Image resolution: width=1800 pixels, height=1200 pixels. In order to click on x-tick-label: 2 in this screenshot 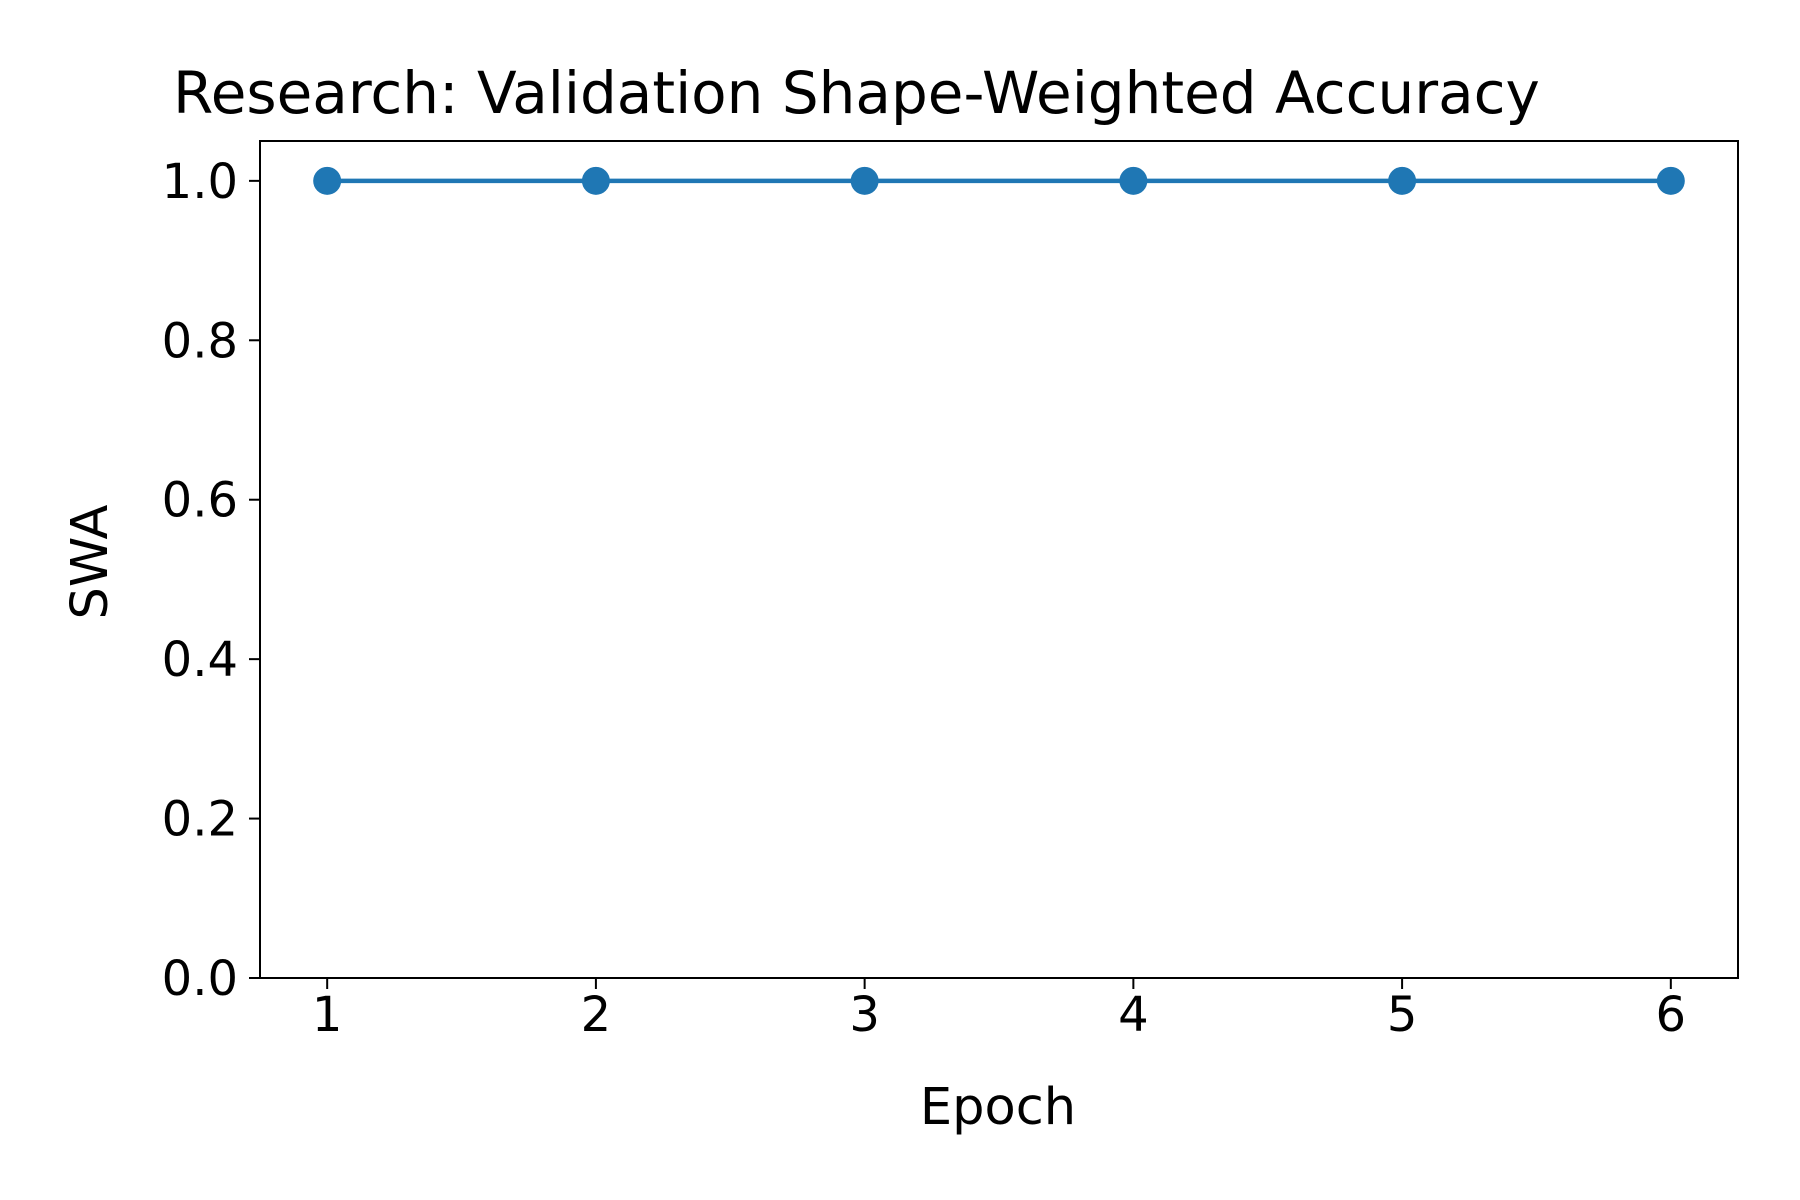, I will do `click(596, 1015)`.